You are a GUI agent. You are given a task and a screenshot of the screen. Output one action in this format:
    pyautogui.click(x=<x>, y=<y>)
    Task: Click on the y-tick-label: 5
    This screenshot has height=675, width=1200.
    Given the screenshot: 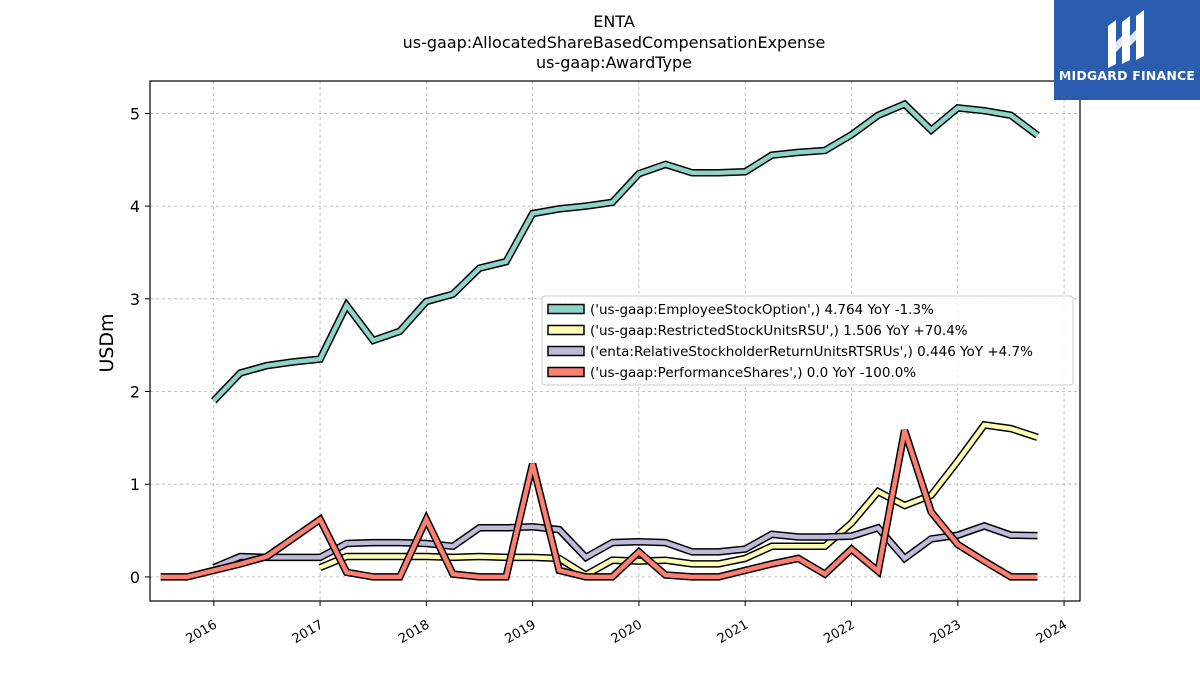 What is the action you would take?
    pyautogui.click(x=135, y=113)
    